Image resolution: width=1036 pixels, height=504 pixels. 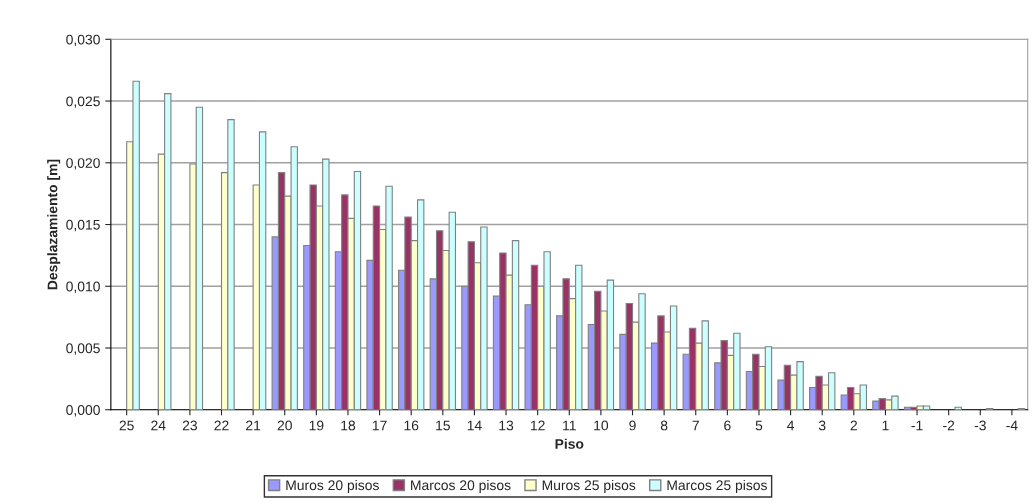 What do you see at coordinates (158, 425) in the screenshot?
I see `x-tick-label: 24` at bounding box center [158, 425].